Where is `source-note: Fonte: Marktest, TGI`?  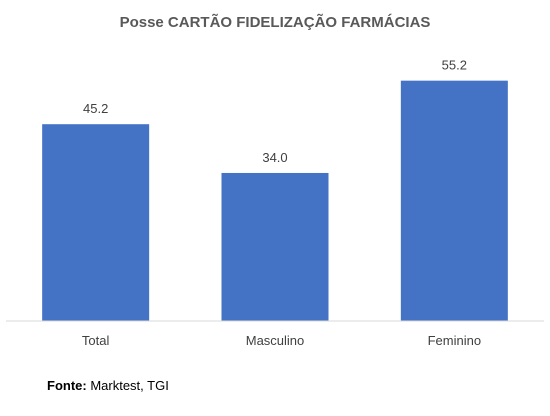 source-note: Fonte: Marktest, TGI is located at coordinates (108, 385).